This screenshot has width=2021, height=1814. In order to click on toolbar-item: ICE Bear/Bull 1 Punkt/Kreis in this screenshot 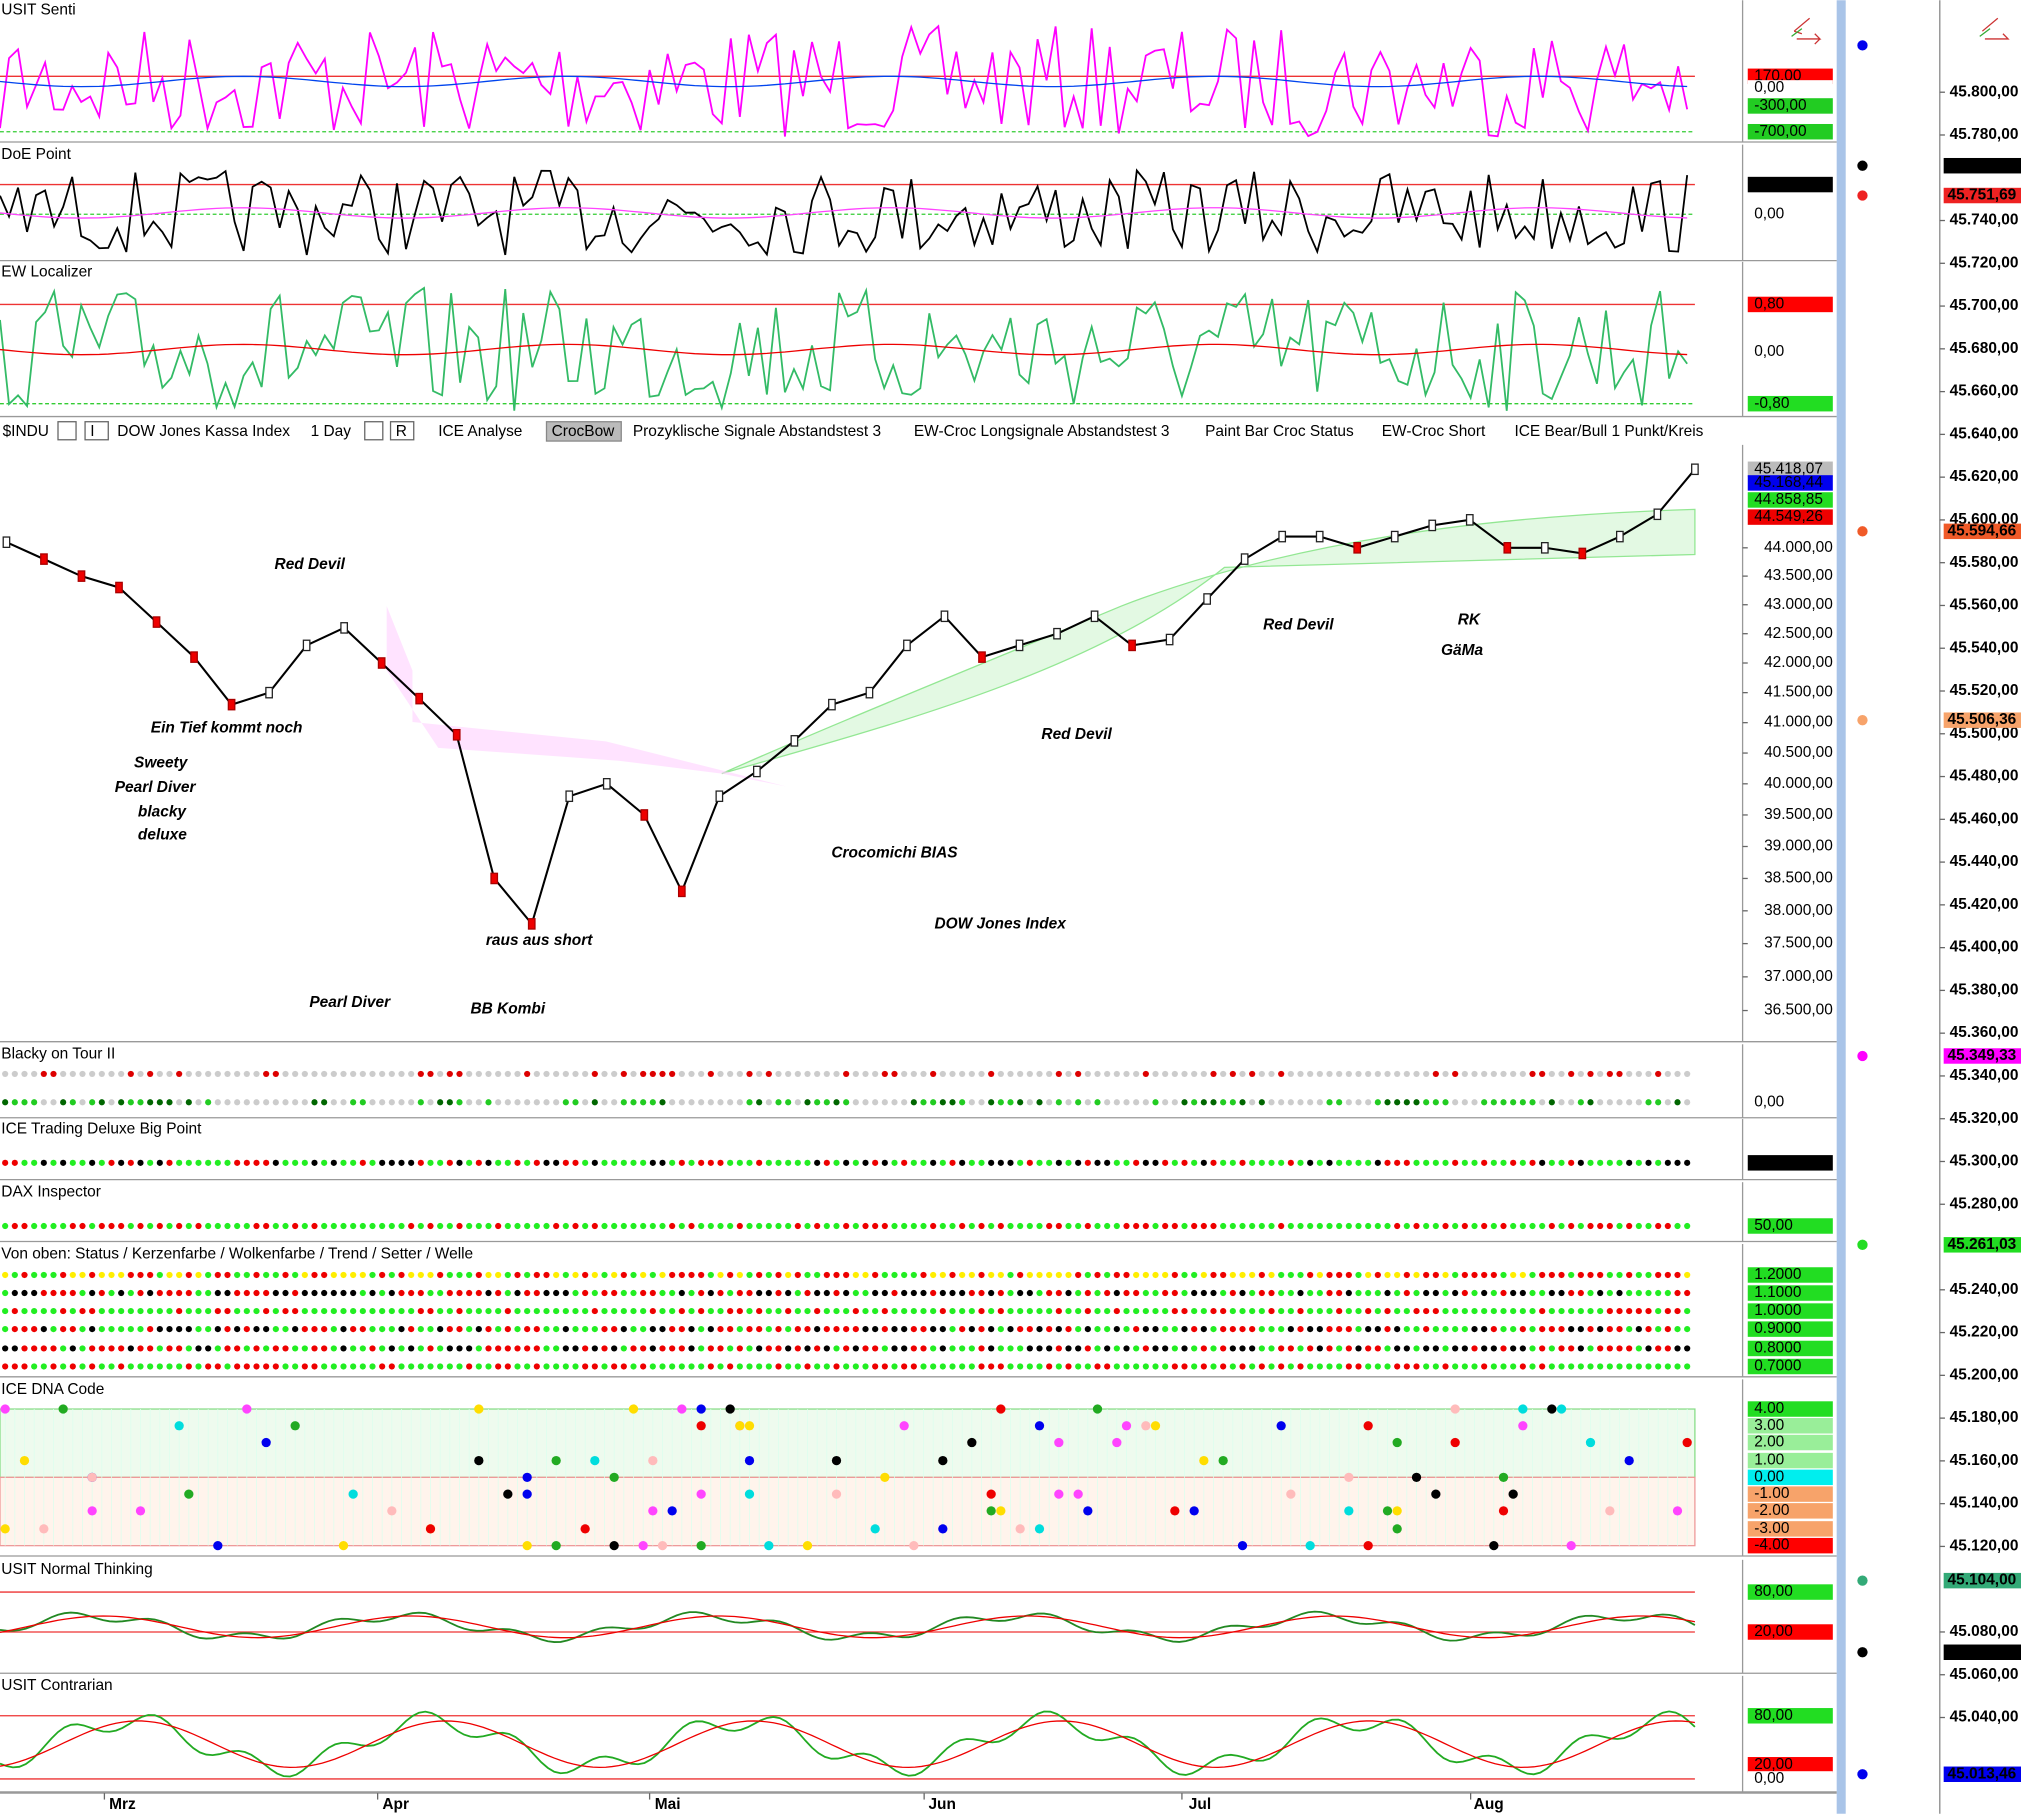, I will do `click(1608, 431)`.